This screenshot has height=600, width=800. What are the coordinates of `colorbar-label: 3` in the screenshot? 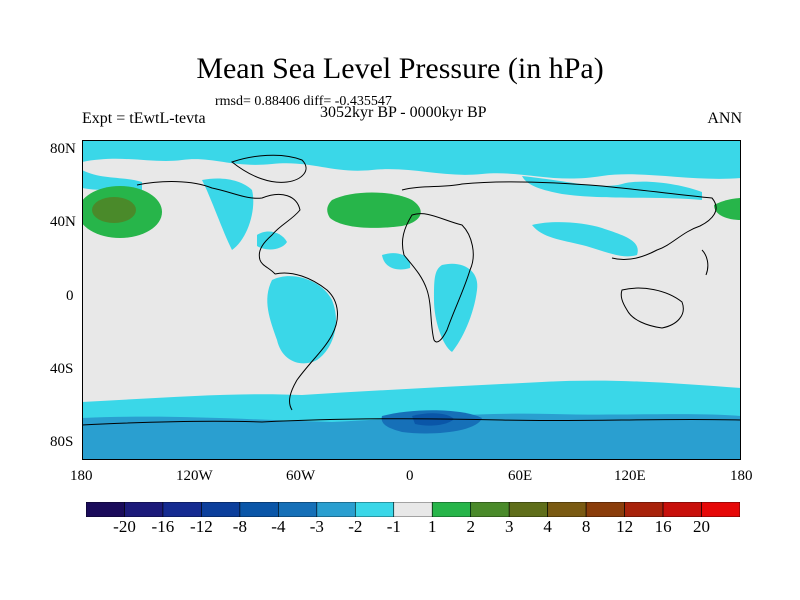 It's located at (509, 526).